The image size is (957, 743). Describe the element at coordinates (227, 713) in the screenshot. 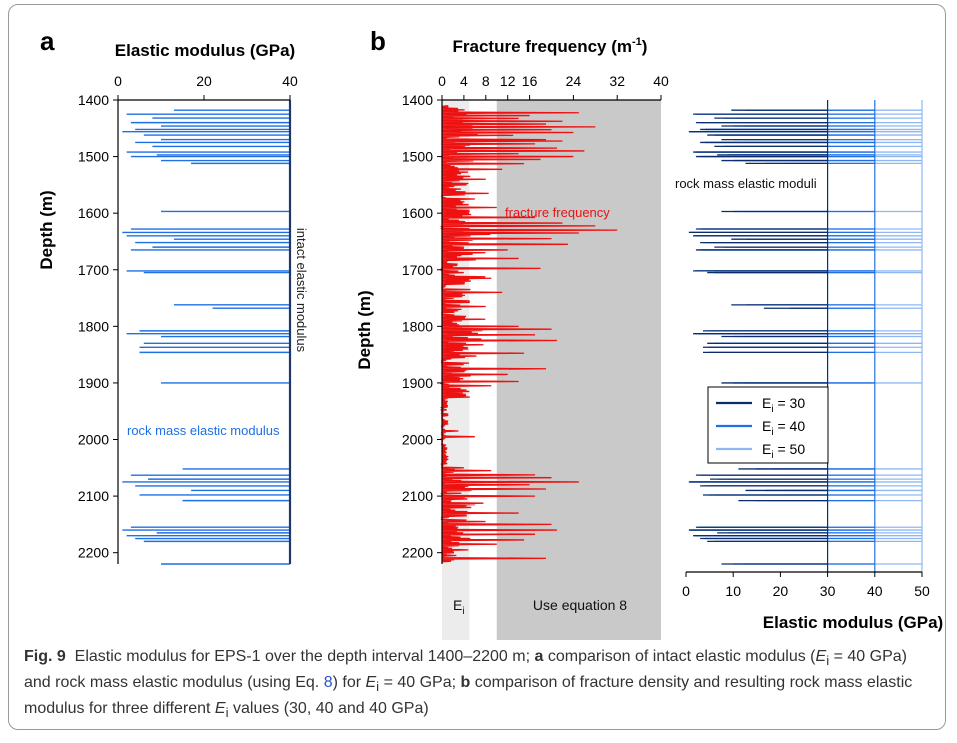

I see `caption-ei-sub-3: i` at that location.